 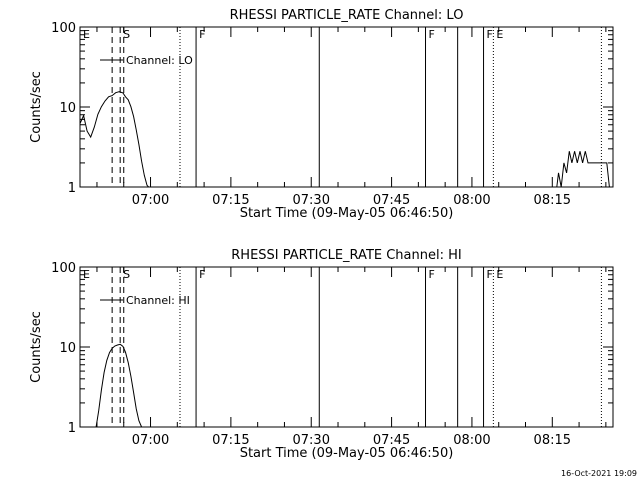 I want to click on lo-legend-label: Channel: LO, so click(x=159, y=60).